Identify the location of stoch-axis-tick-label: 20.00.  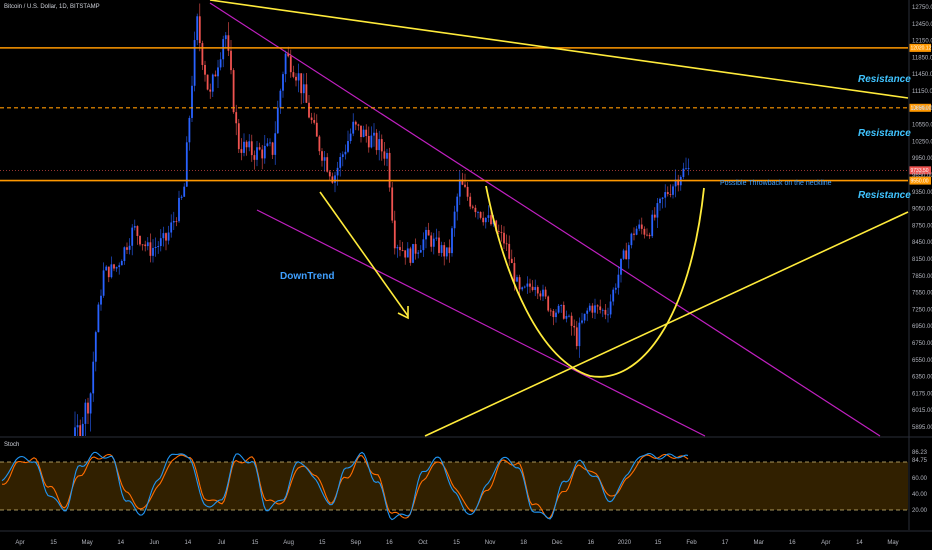
(920, 511).